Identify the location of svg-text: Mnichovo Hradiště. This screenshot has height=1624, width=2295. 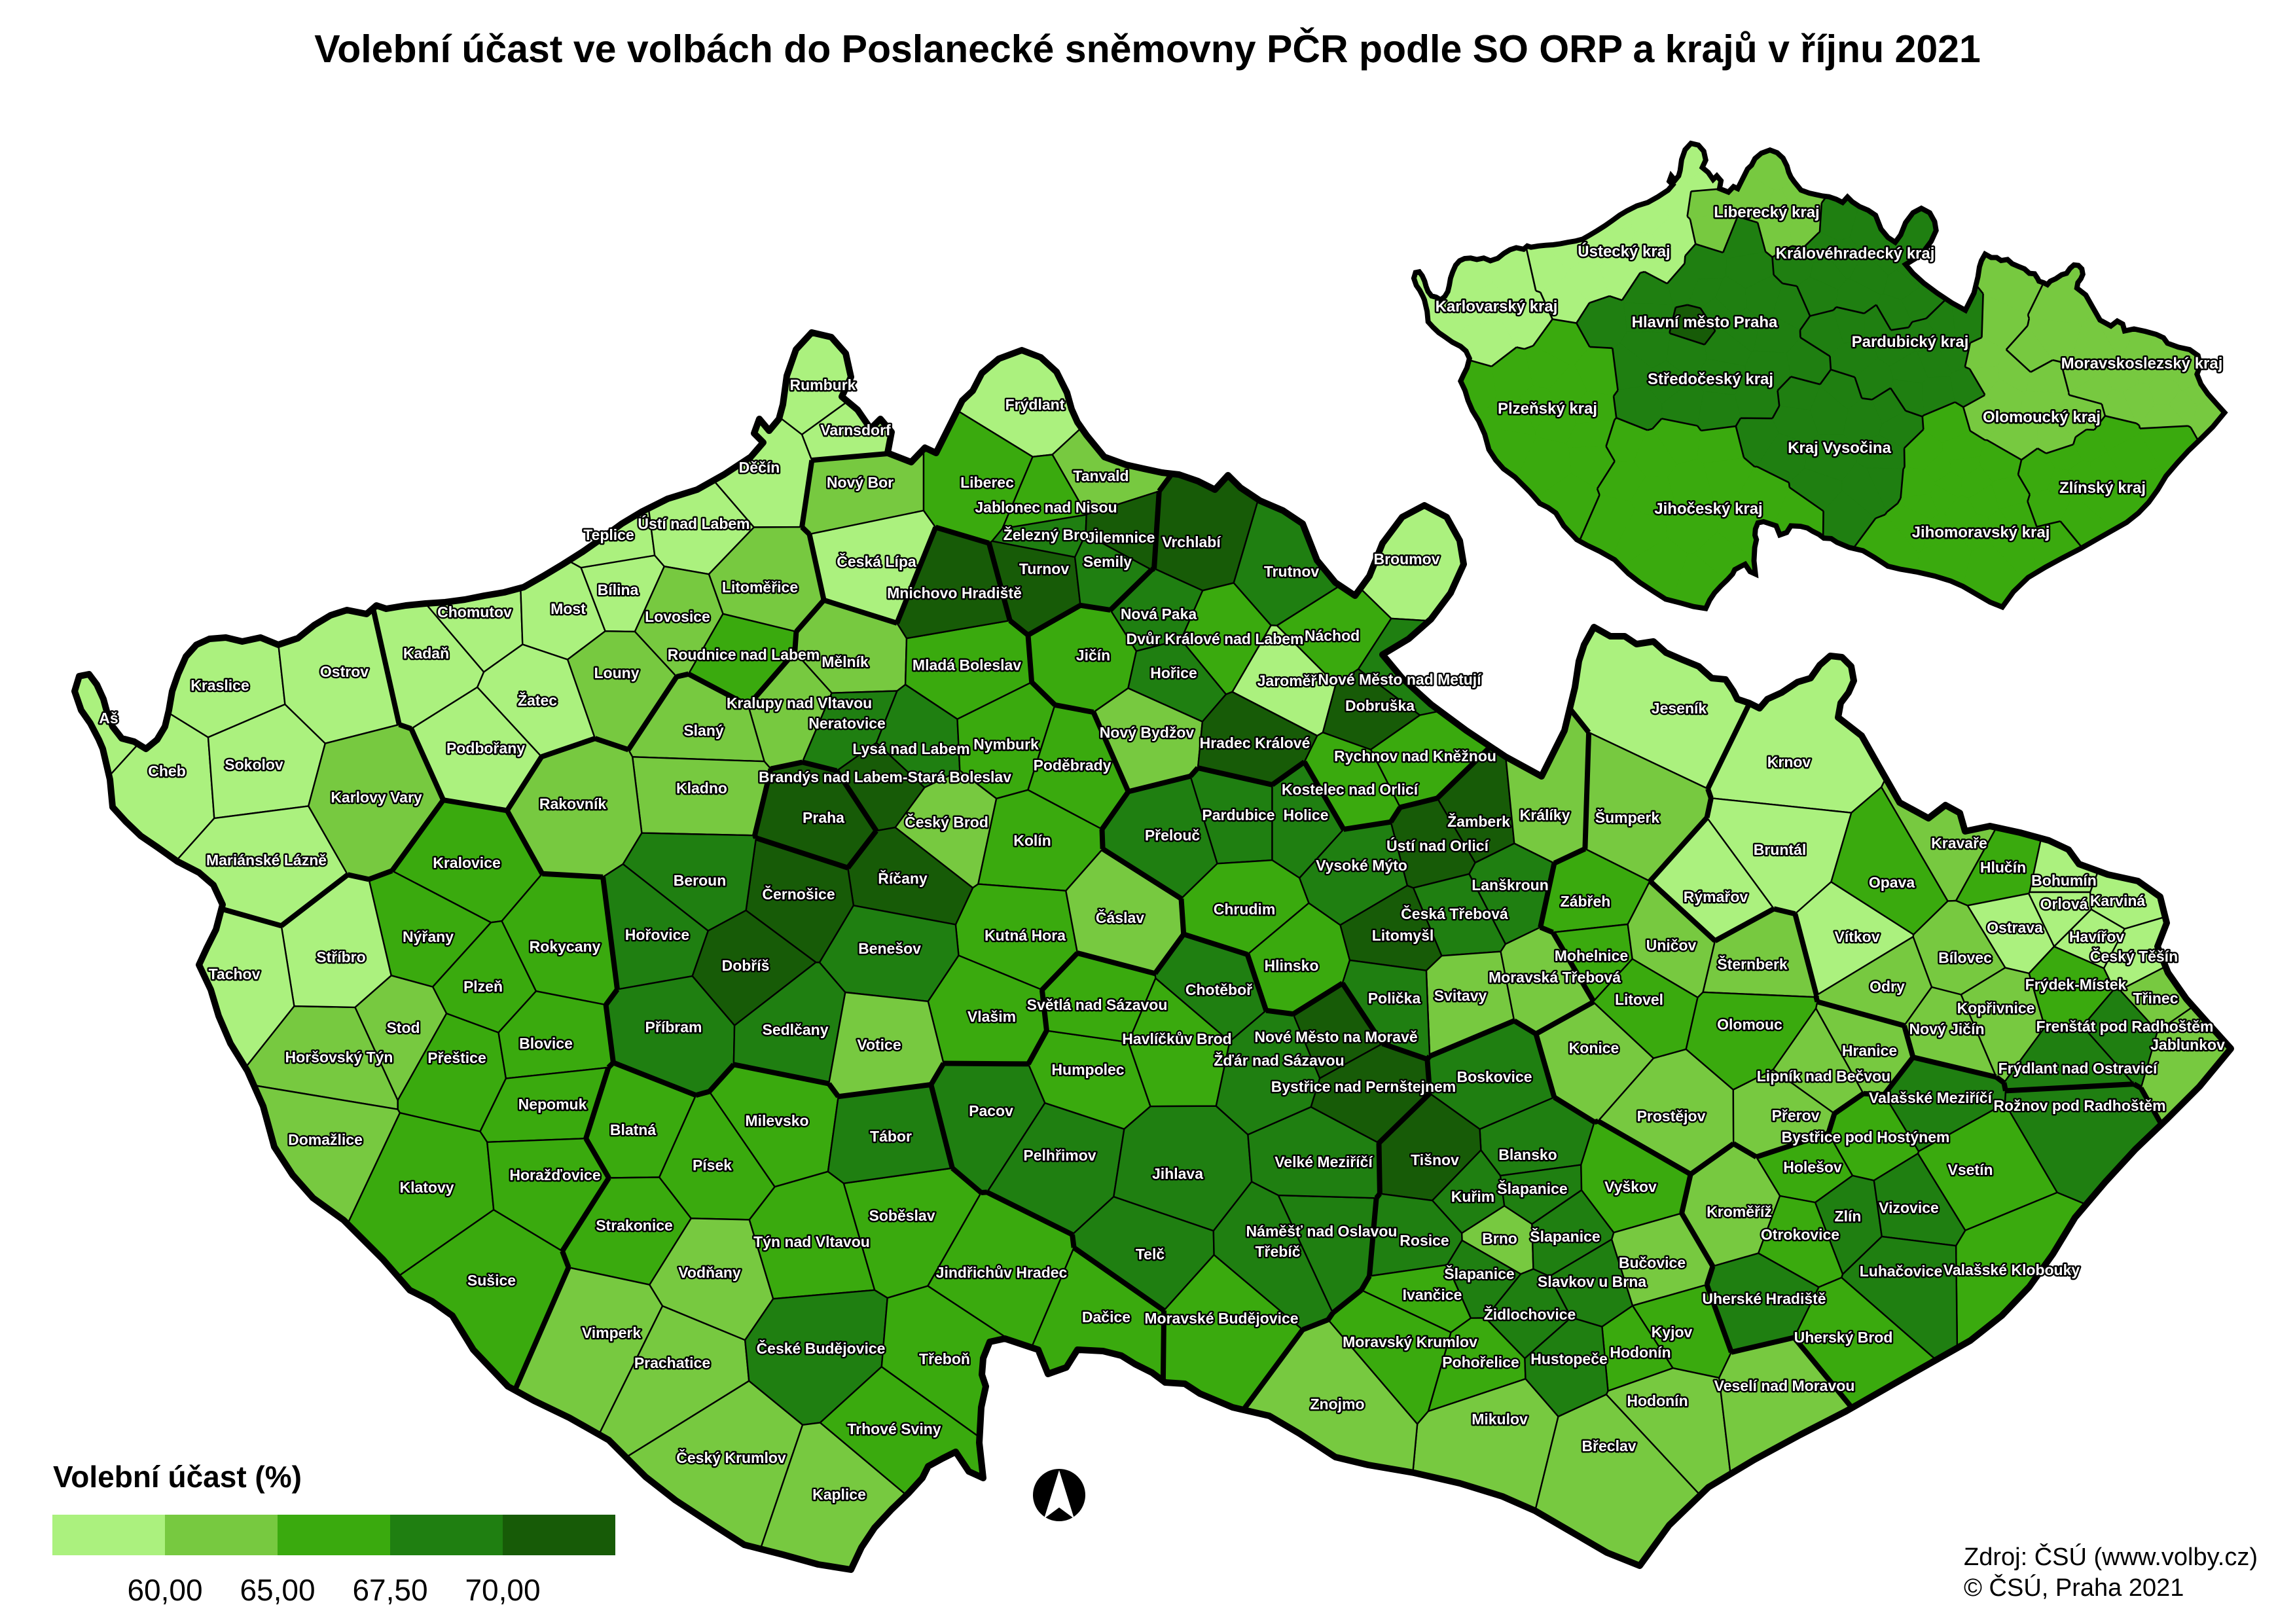
(955, 593).